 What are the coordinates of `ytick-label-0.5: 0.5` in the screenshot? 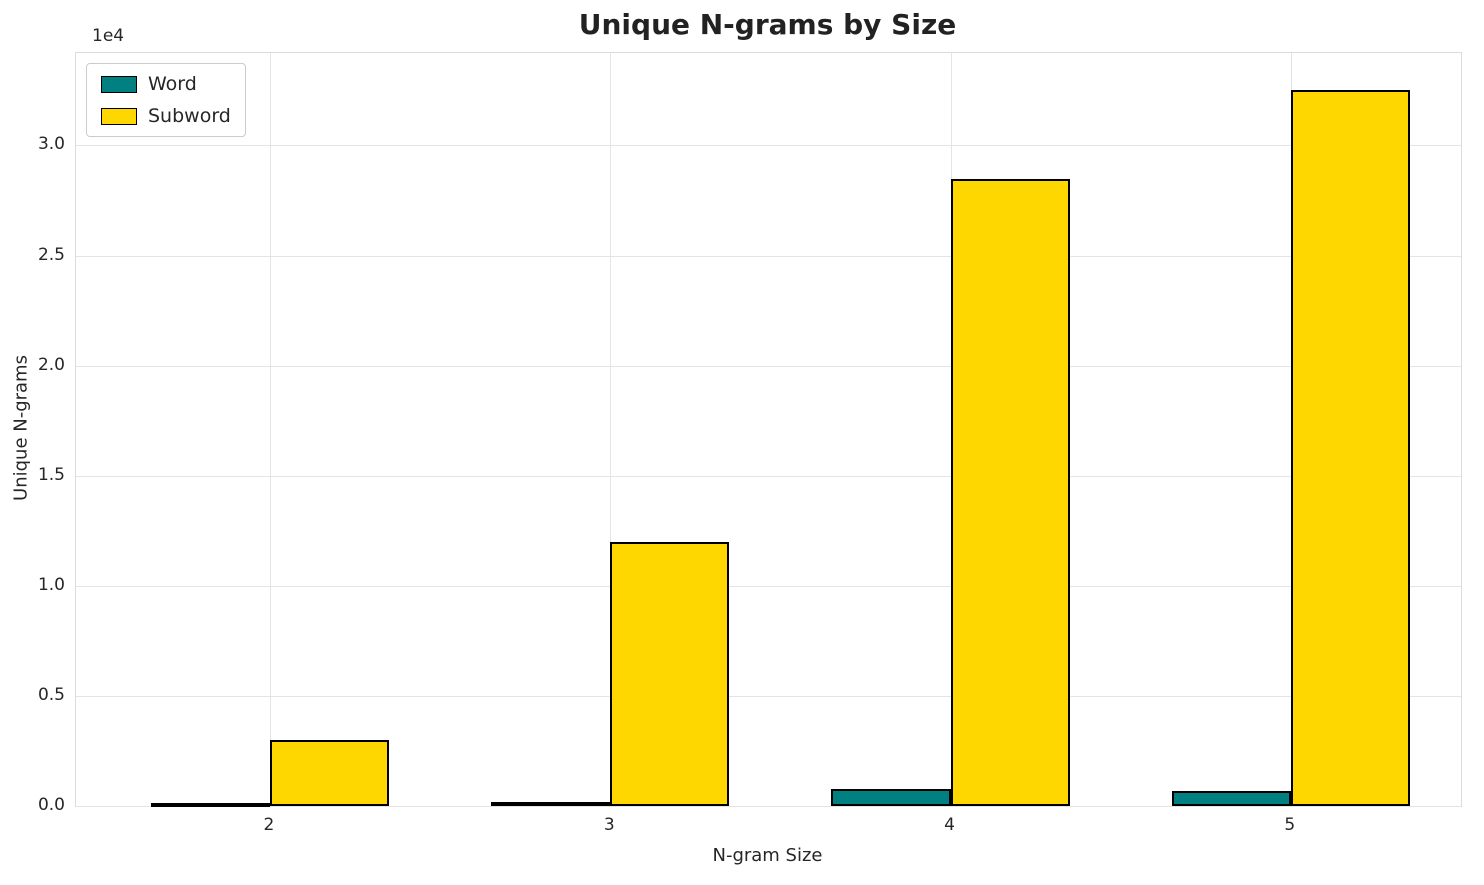 It's located at (51, 694).